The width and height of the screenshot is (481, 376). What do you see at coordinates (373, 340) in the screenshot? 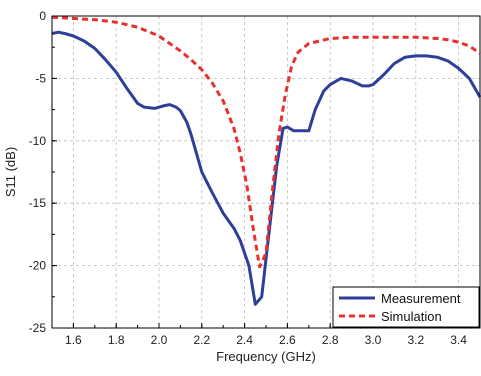
I see `x-tick-label: 3.0` at bounding box center [373, 340].